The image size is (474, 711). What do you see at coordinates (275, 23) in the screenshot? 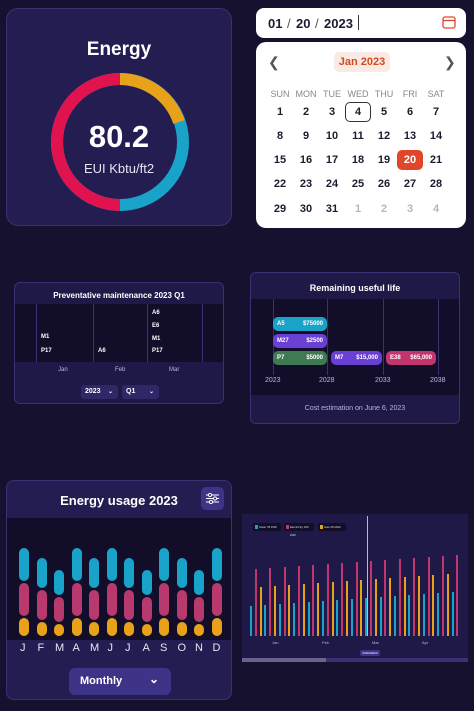
I see `date-month: 01` at bounding box center [275, 23].